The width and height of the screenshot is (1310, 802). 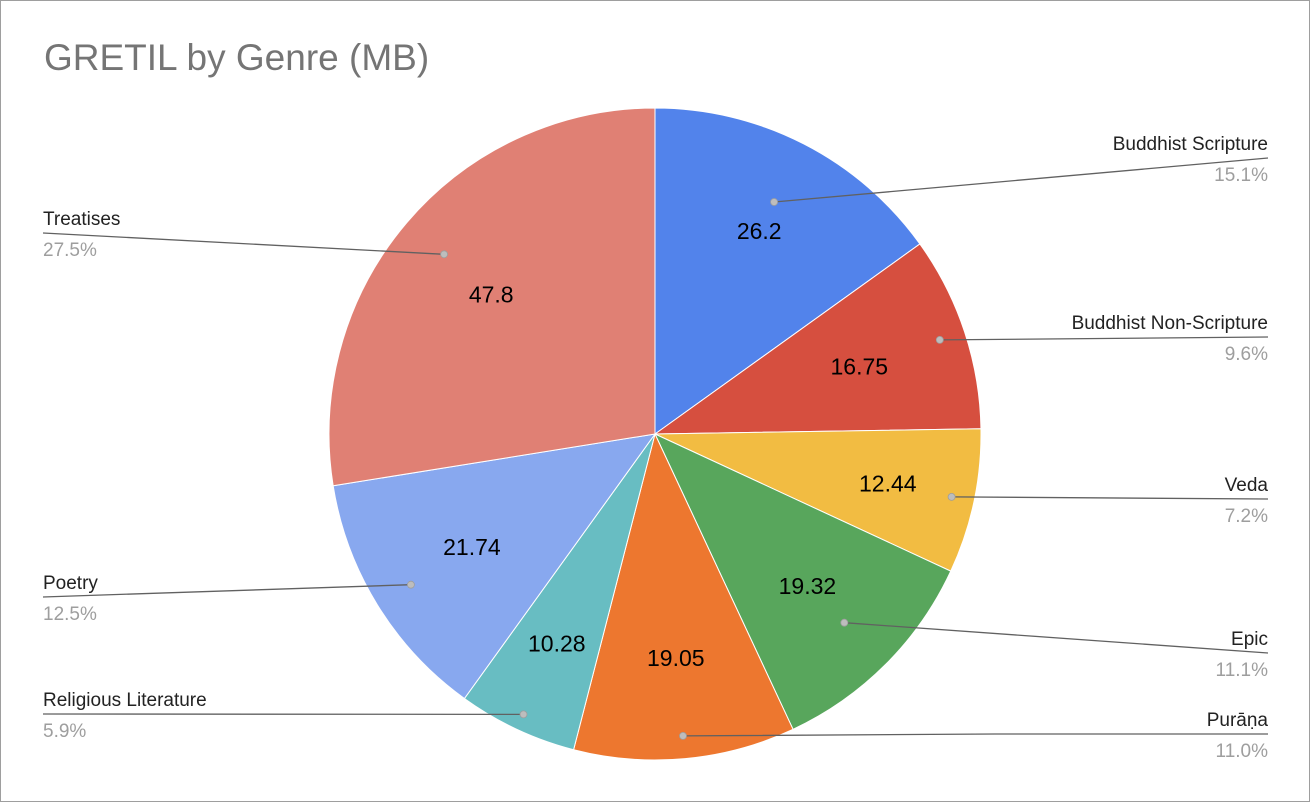 What do you see at coordinates (817, 339) in the screenshot?
I see `pie-slice-buddhist-non-scripture` at bounding box center [817, 339].